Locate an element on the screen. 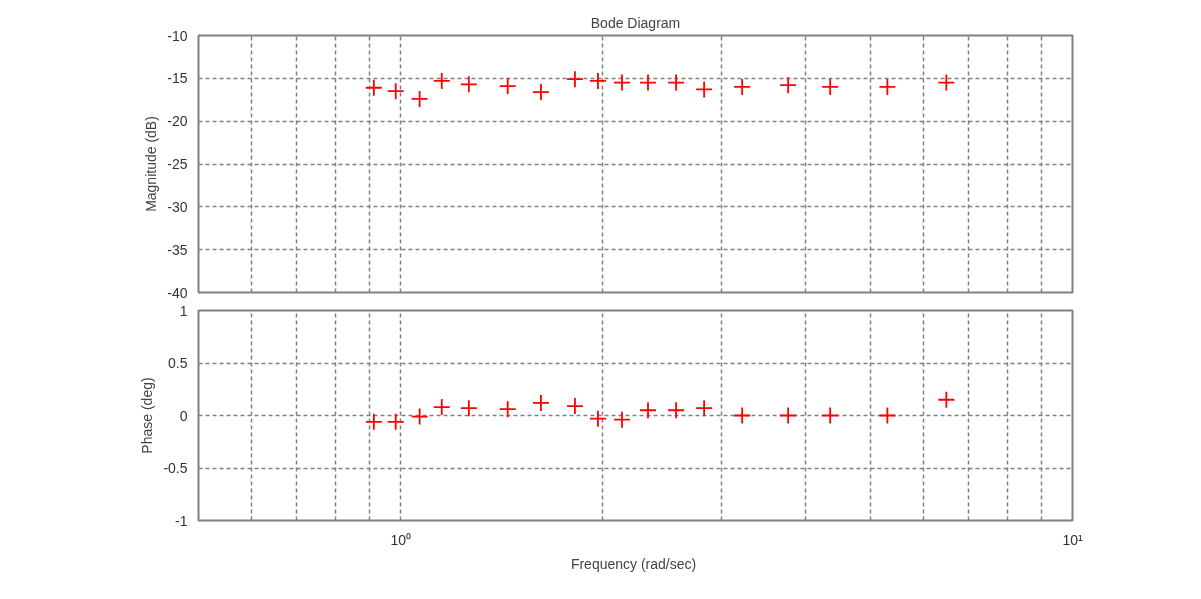 The image size is (1201, 599). x-tick-label: 10⁰ is located at coordinates (401, 539).